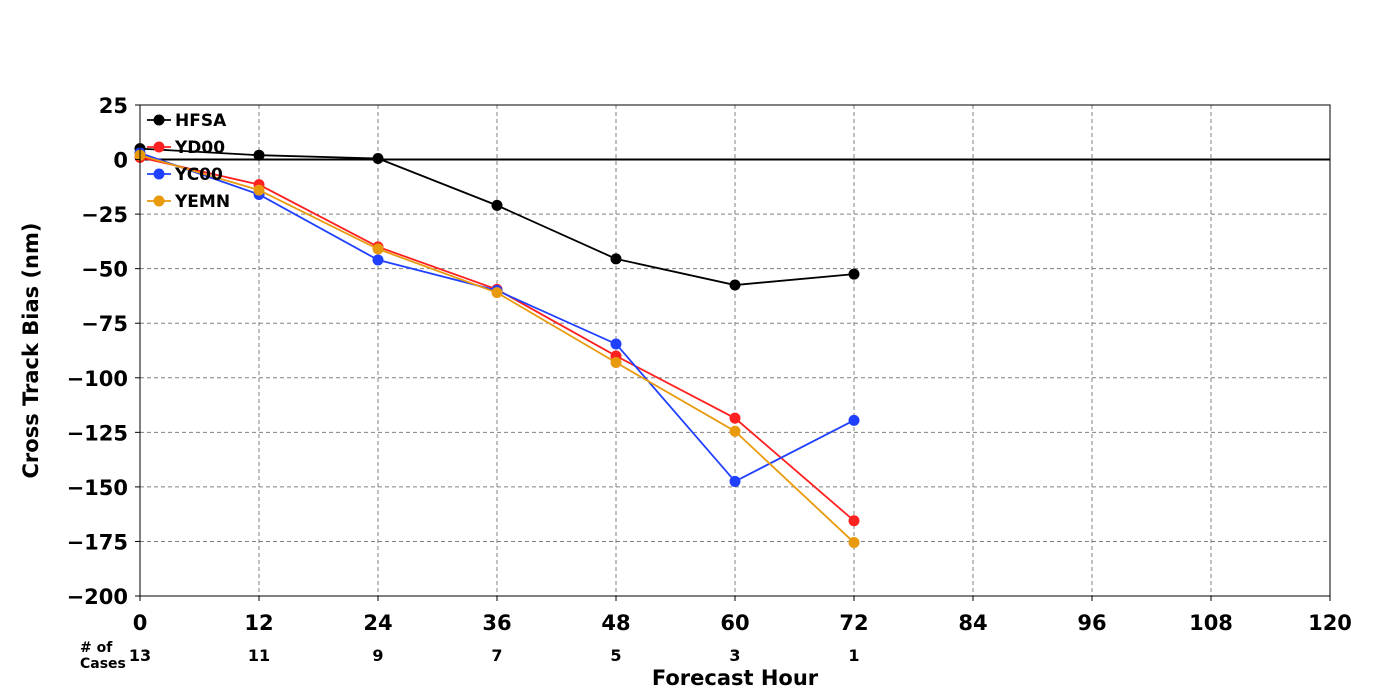  I want to click on y-tick-label: −75, so click(104, 324).